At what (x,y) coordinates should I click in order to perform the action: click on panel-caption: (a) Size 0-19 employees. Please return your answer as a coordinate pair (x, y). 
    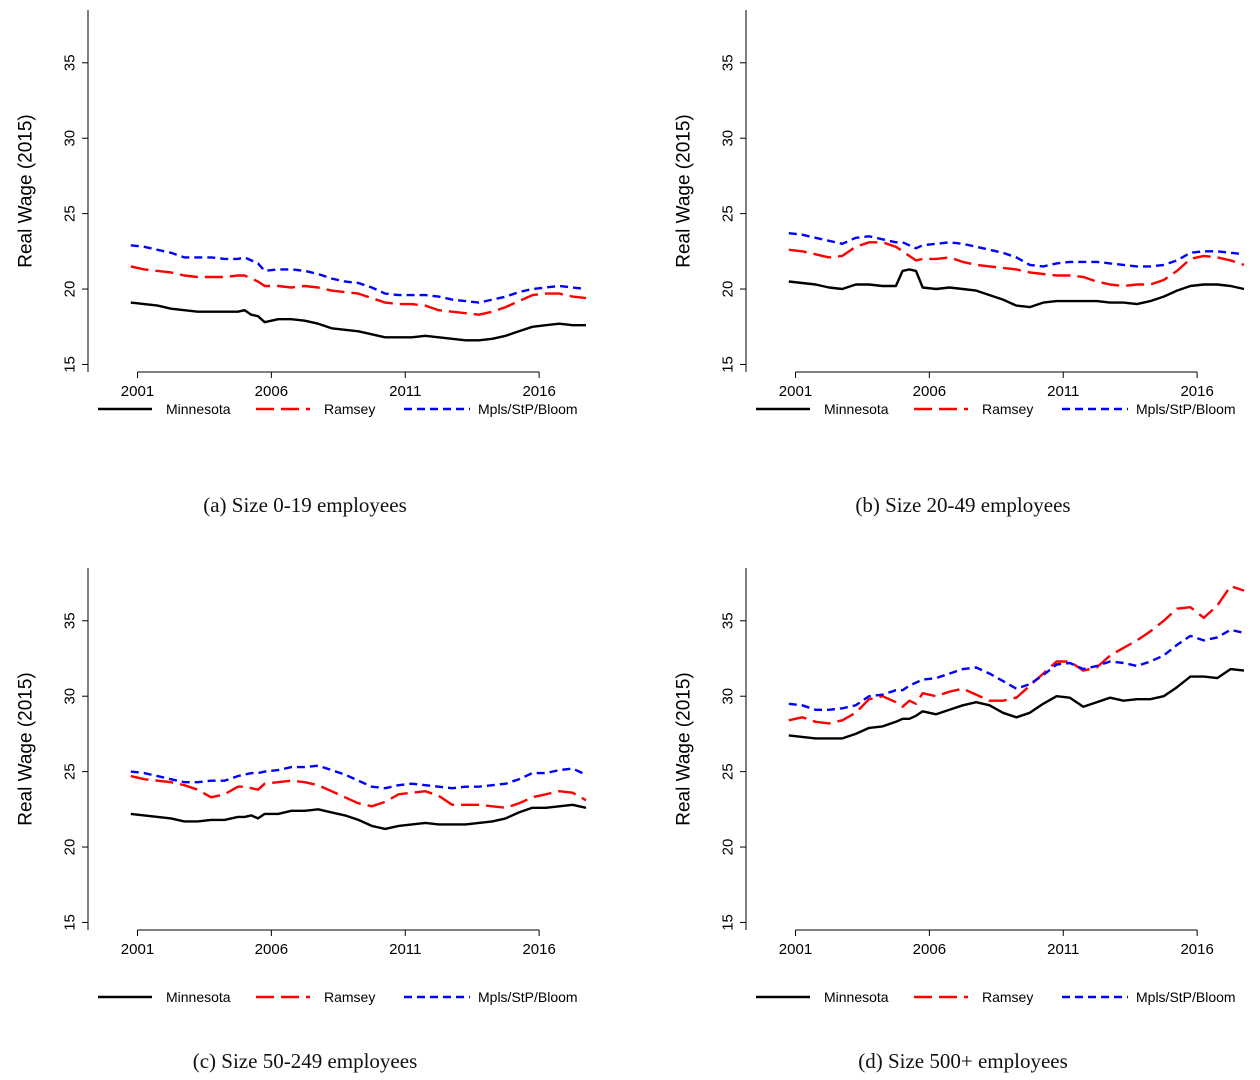
    Looking at the image, I should click on (305, 505).